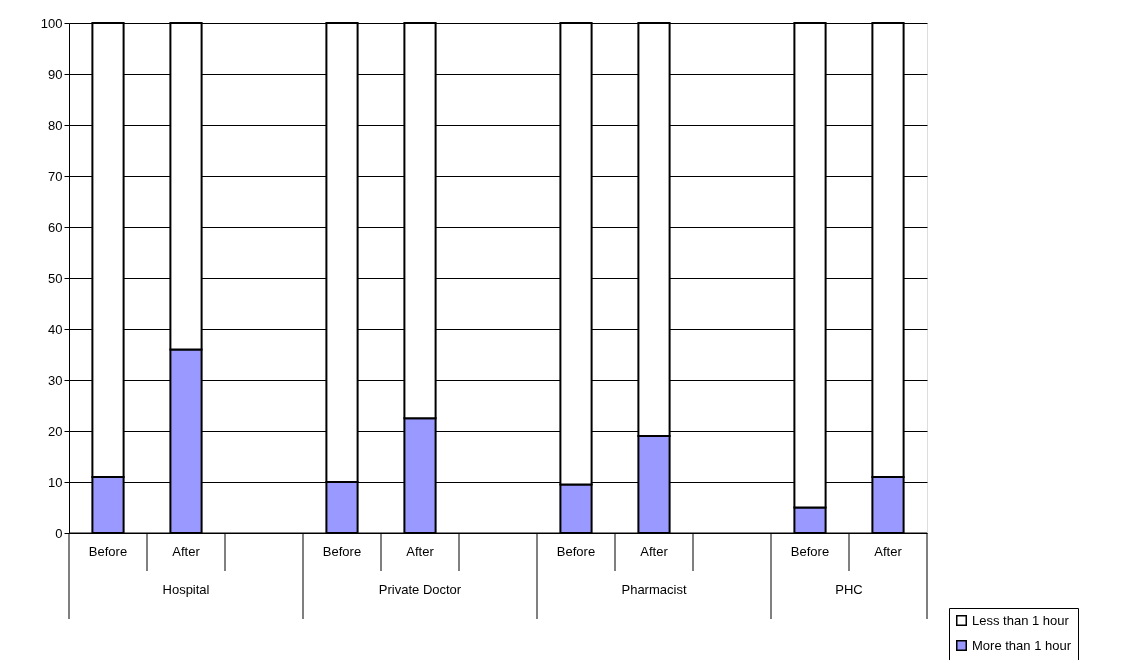 This screenshot has width=1138, height=660. Describe the element at coordinates (420, 589) in the screenshot. I see `text: Private Doctor` at that location.